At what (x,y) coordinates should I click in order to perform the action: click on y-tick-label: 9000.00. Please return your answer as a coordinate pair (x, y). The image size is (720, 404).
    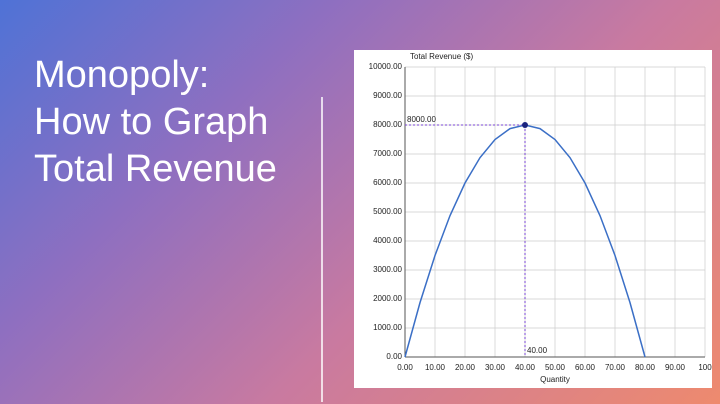
    Looking at the image, I should click on (387, 95).